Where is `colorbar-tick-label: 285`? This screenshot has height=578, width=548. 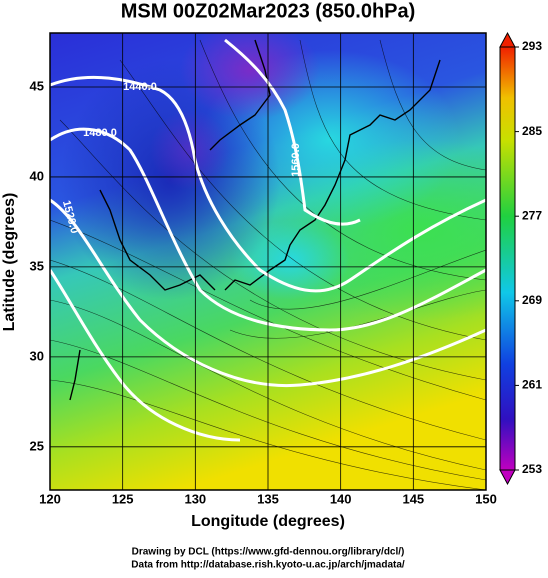 colorbar-tick-label: 285 is located at coordinates (532, 131).